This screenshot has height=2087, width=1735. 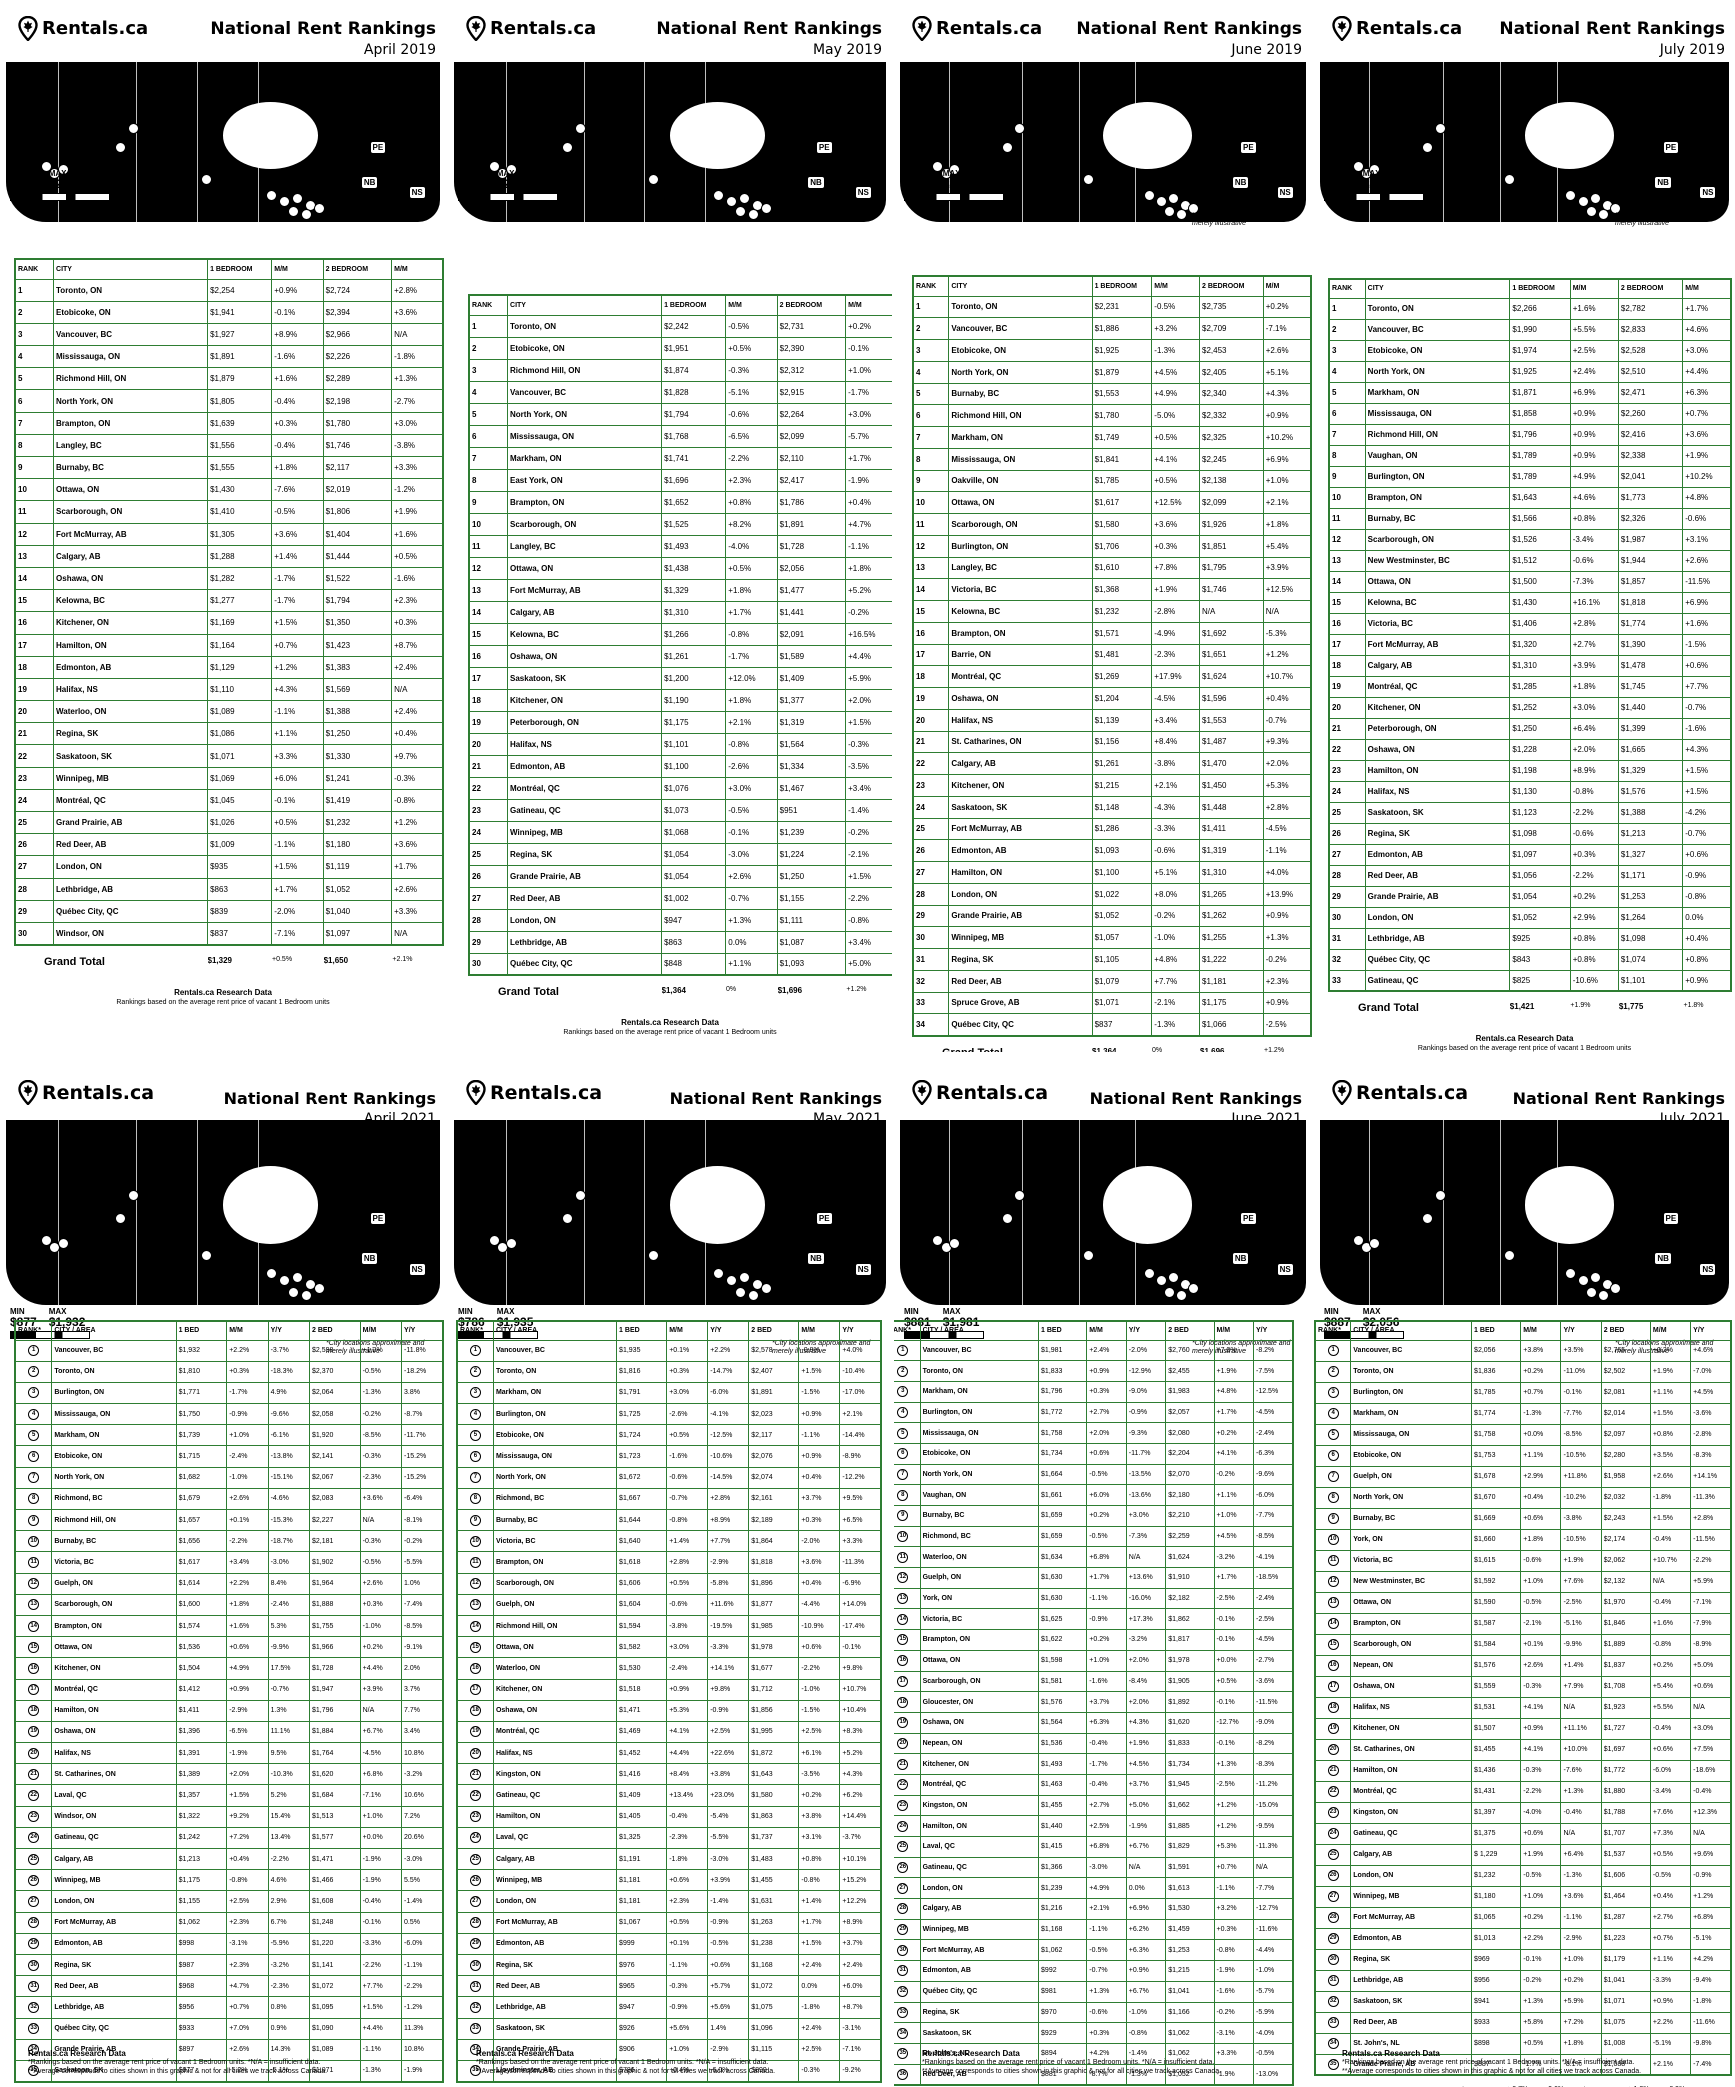 I want to click on city-cell: Scarborough, ON, so click(x=555, y=1583).